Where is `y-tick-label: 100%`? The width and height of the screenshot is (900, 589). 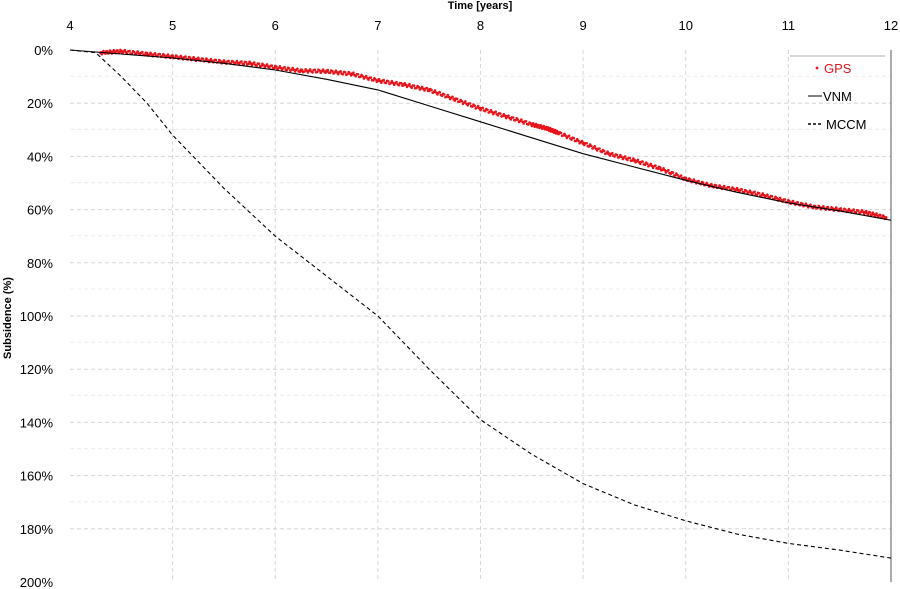 y-tick-label: 100% is located at coordinates (37, 316).